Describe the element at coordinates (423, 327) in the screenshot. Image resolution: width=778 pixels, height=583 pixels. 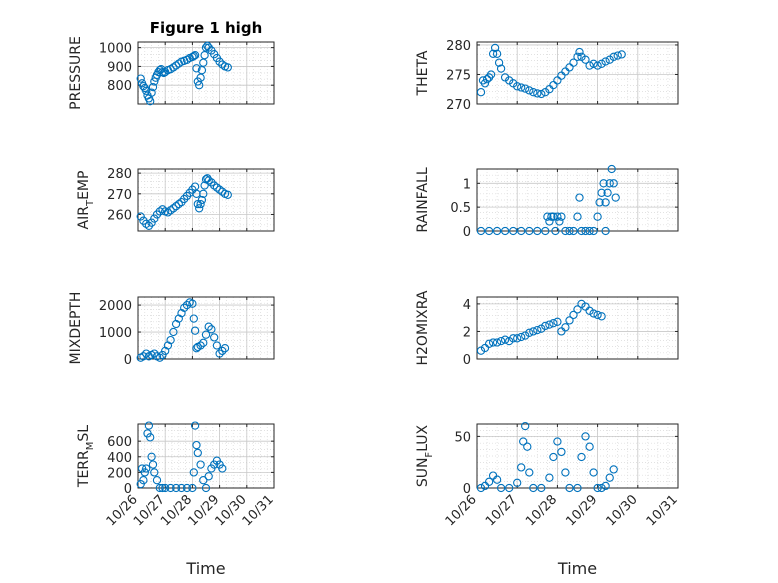
I see `y-axis-label: H2OMIXRA` at that location.